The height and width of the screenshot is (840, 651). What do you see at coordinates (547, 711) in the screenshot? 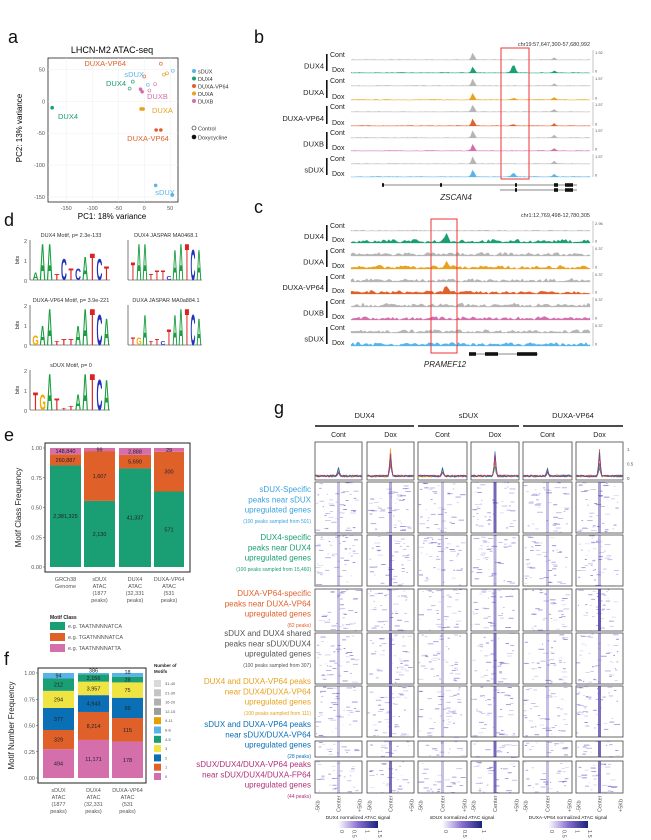
I see `heatmap-panel` at bounding box center [547, 711].